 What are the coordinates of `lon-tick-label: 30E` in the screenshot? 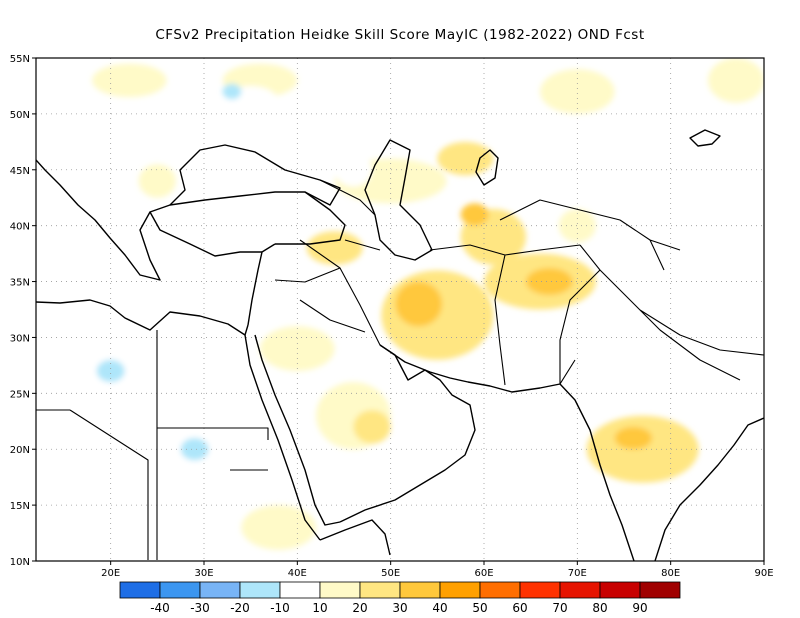 It's located at (203, 573).